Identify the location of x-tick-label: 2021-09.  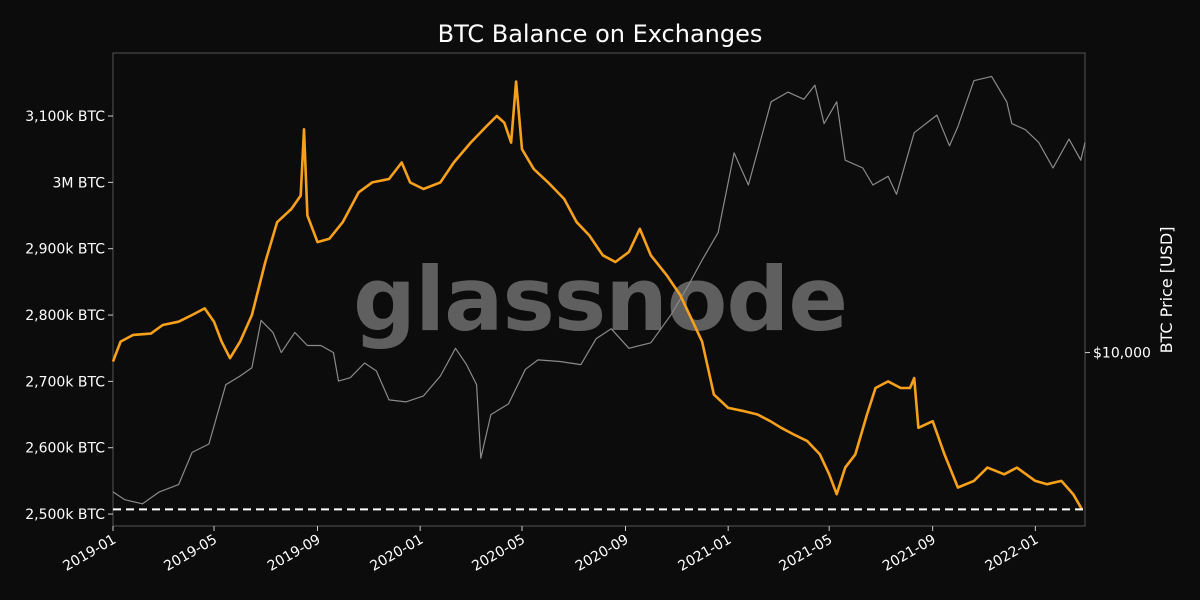
(909, 553).